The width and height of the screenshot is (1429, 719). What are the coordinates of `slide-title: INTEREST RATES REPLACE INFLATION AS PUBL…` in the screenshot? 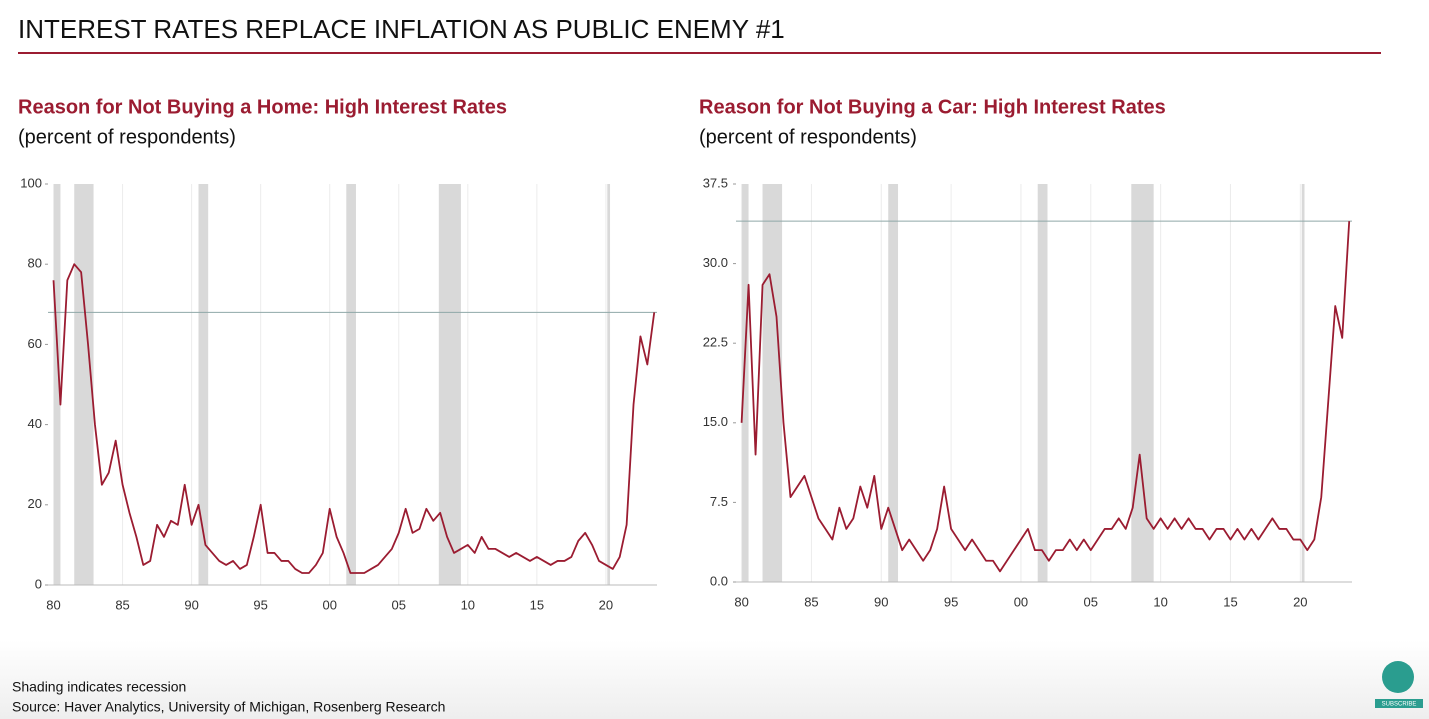 It's located at (401, 29).